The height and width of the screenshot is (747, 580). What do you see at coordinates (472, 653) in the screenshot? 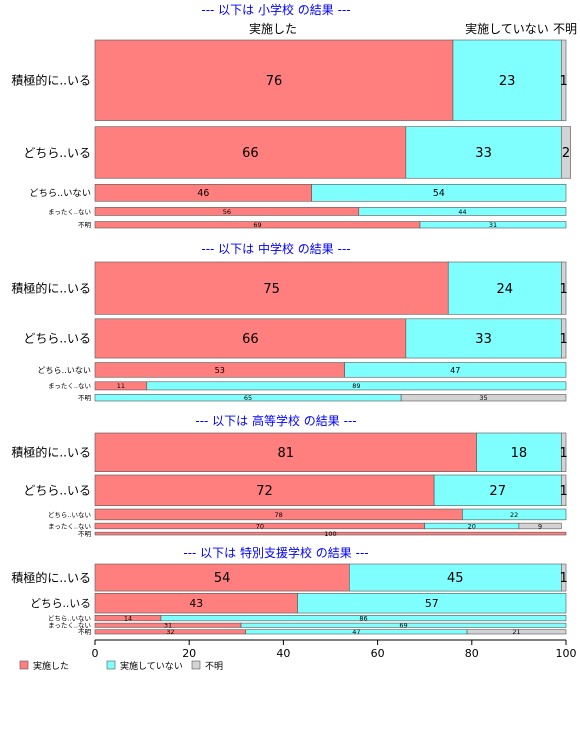
I see `x-tick-label: 80` at bounding box center [472, 653].